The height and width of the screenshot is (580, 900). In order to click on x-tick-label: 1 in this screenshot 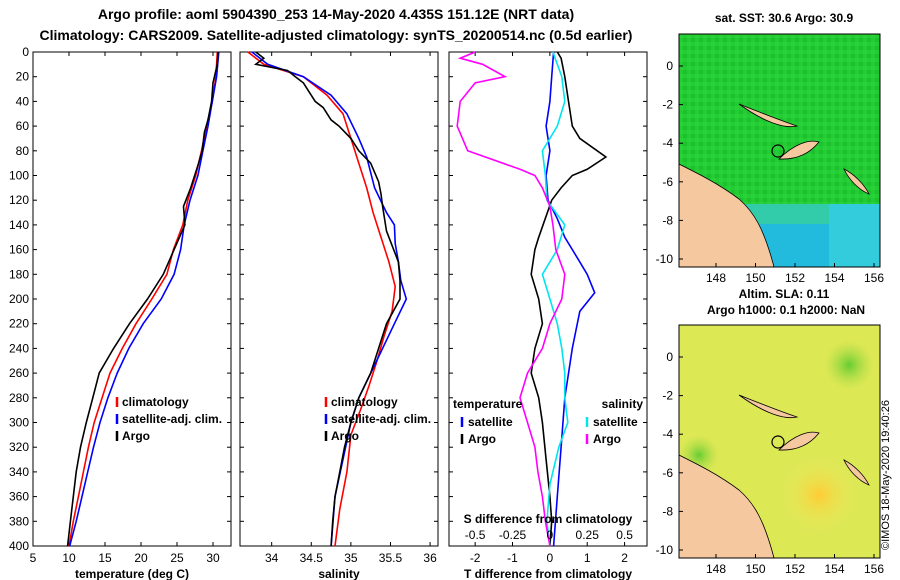, I will do `click(587, 558)`.